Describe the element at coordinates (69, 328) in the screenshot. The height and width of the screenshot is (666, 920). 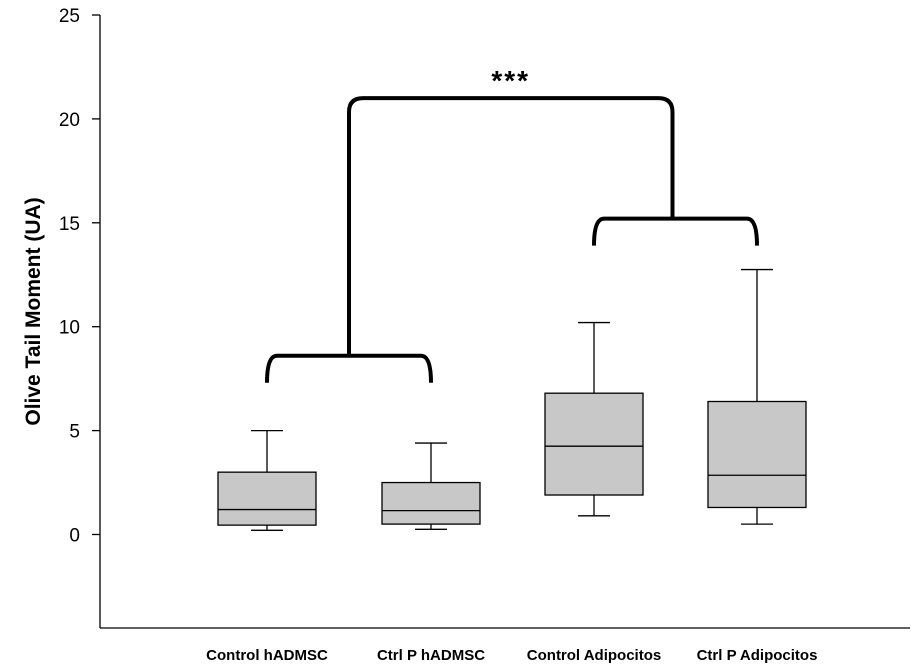
I see `y-tick-label: 10` at that location.